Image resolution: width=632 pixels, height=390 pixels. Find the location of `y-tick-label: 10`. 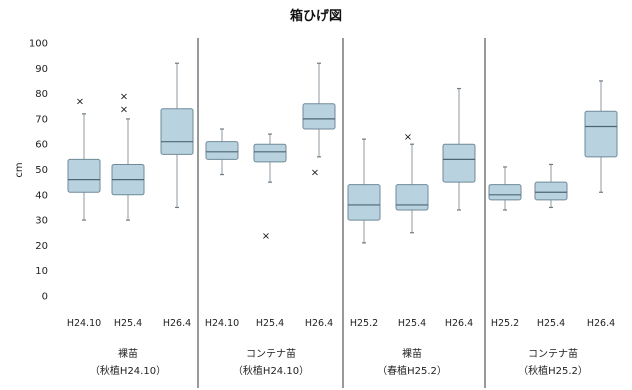

y-tick-label: 10 is located at coordinates (41, 271).